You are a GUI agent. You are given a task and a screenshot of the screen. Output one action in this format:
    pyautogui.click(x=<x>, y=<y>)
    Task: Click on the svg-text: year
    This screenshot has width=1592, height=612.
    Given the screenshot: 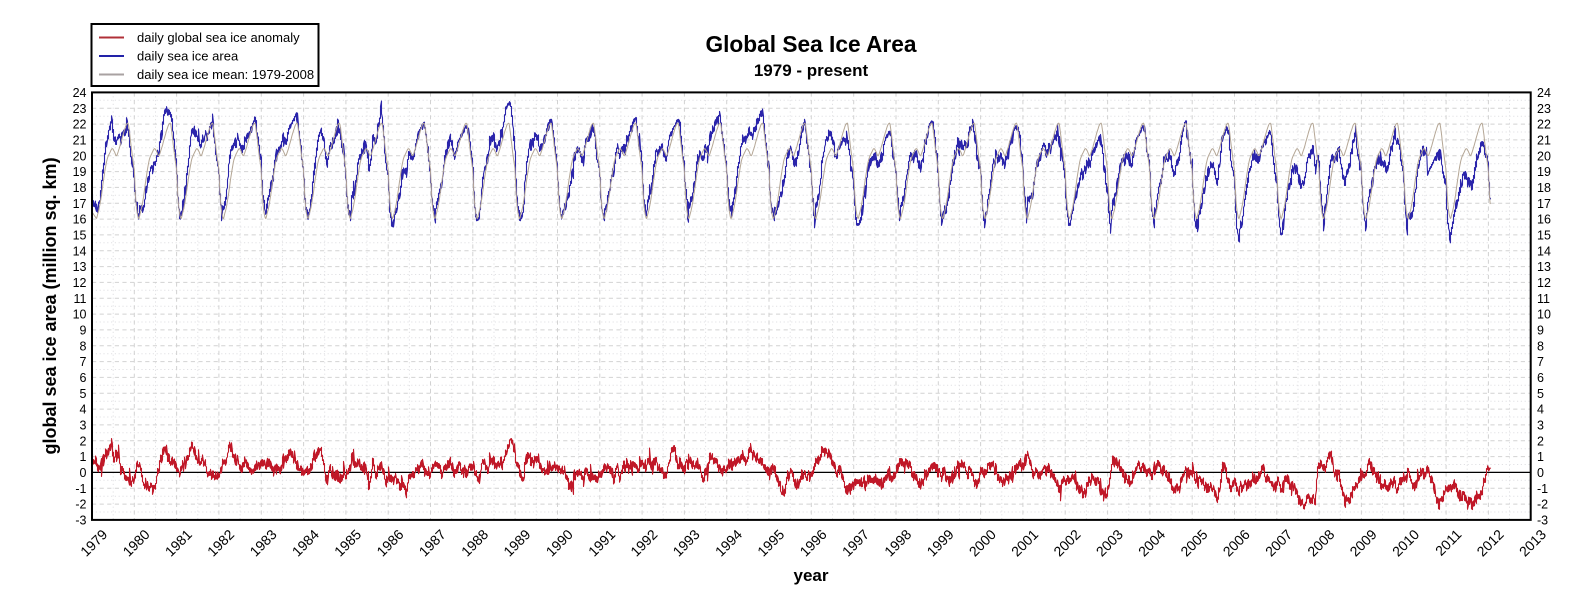 What is the action you would take?
    pyautogui.click(x=811, y=575)
    